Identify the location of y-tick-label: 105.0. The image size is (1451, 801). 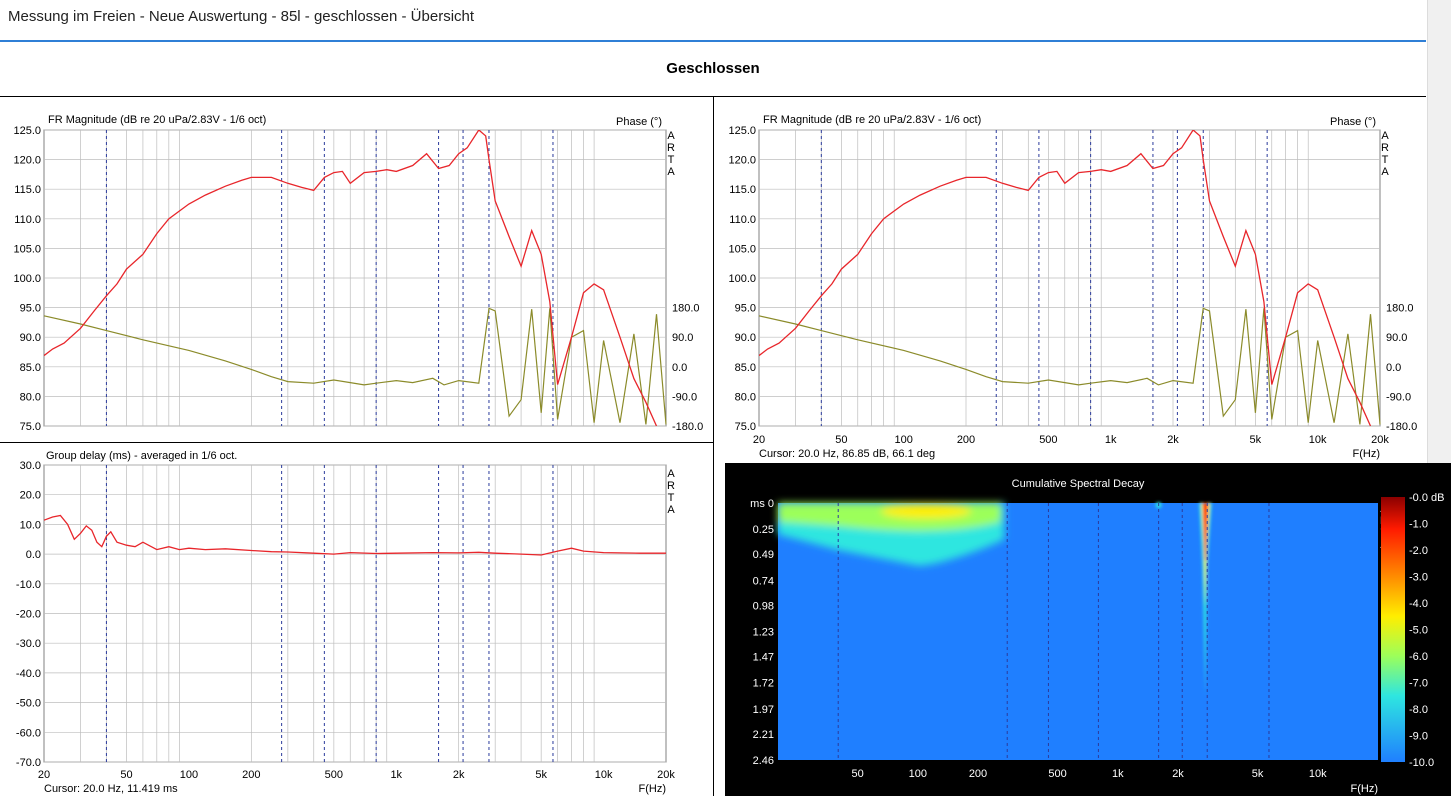
(27, 249).